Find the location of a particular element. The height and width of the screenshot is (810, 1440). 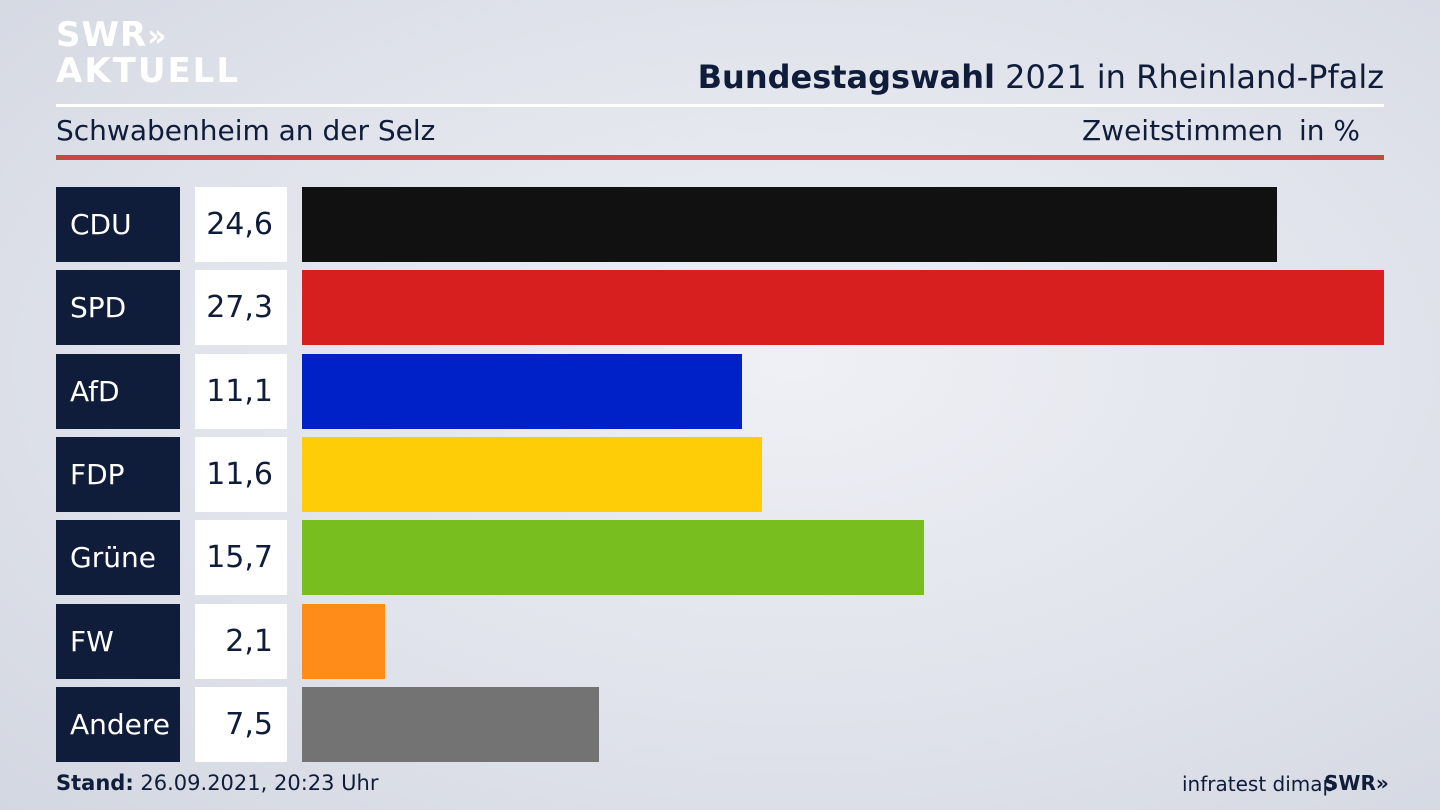

party-label: Andere is located at coordinates (118, 724).